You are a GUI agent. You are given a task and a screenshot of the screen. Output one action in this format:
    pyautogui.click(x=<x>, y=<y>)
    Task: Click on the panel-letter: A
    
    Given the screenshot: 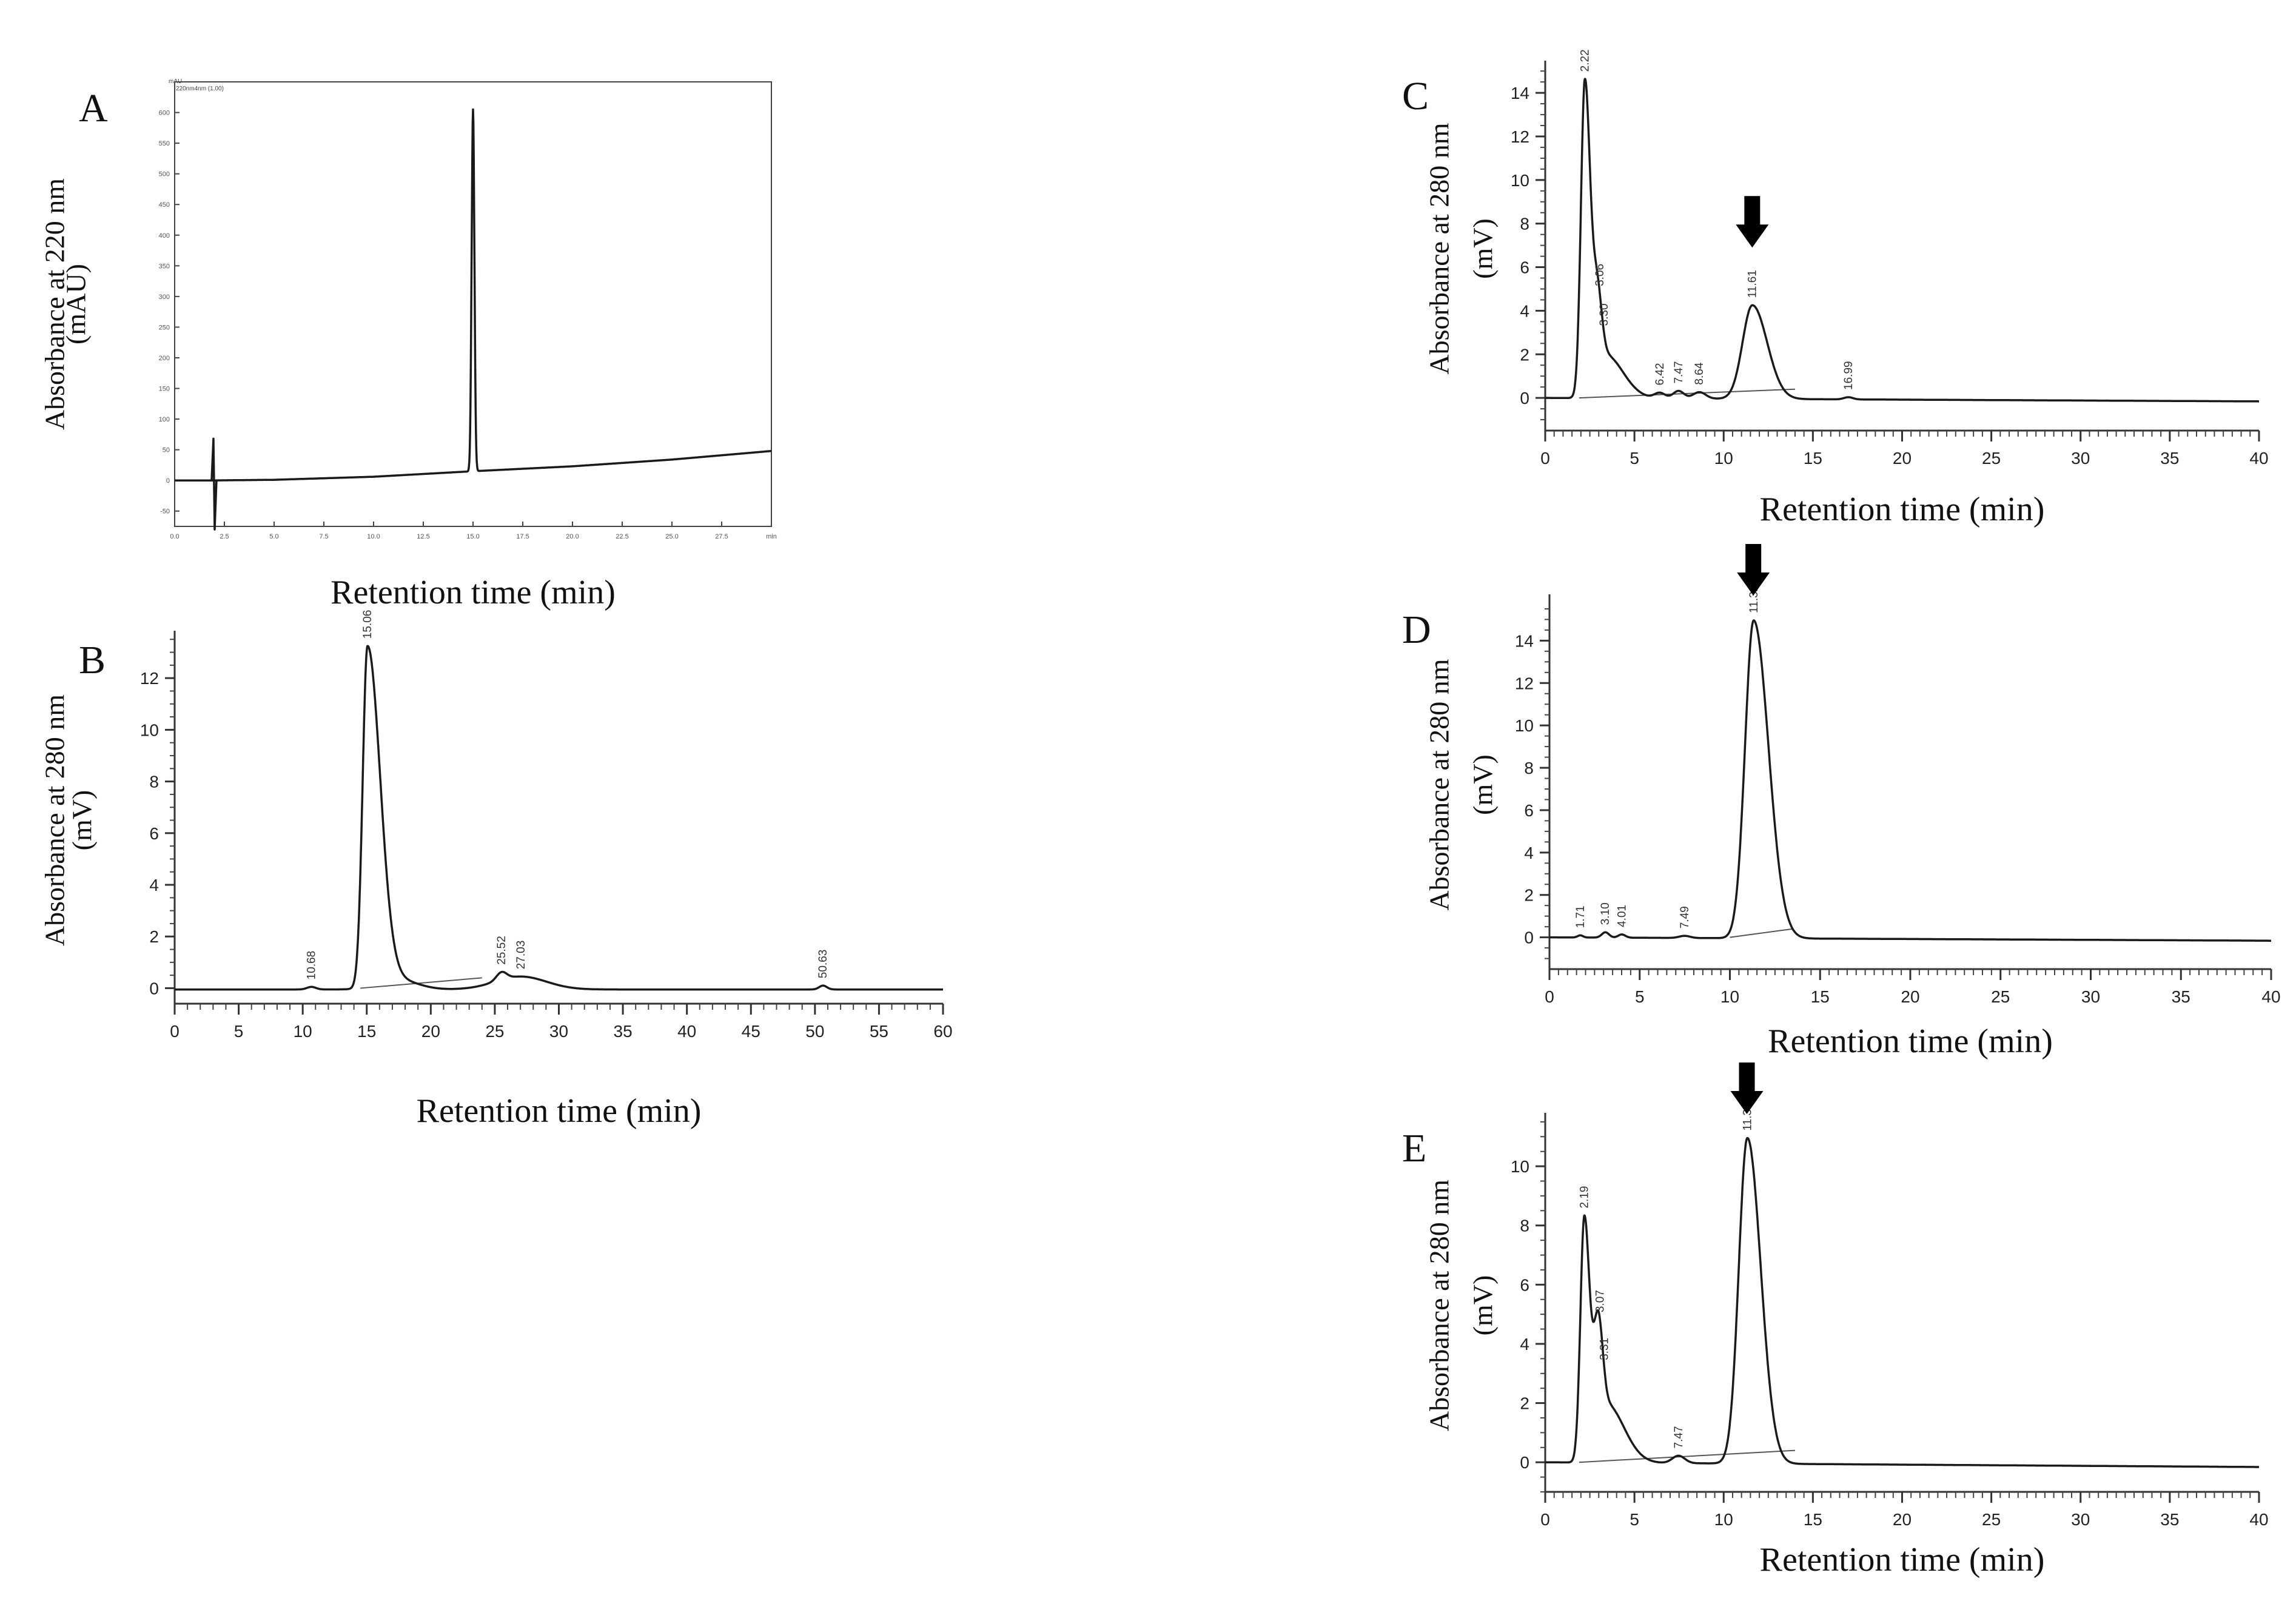 What is the action you would take?
    pyautogui.click(x=93, y=108)
    